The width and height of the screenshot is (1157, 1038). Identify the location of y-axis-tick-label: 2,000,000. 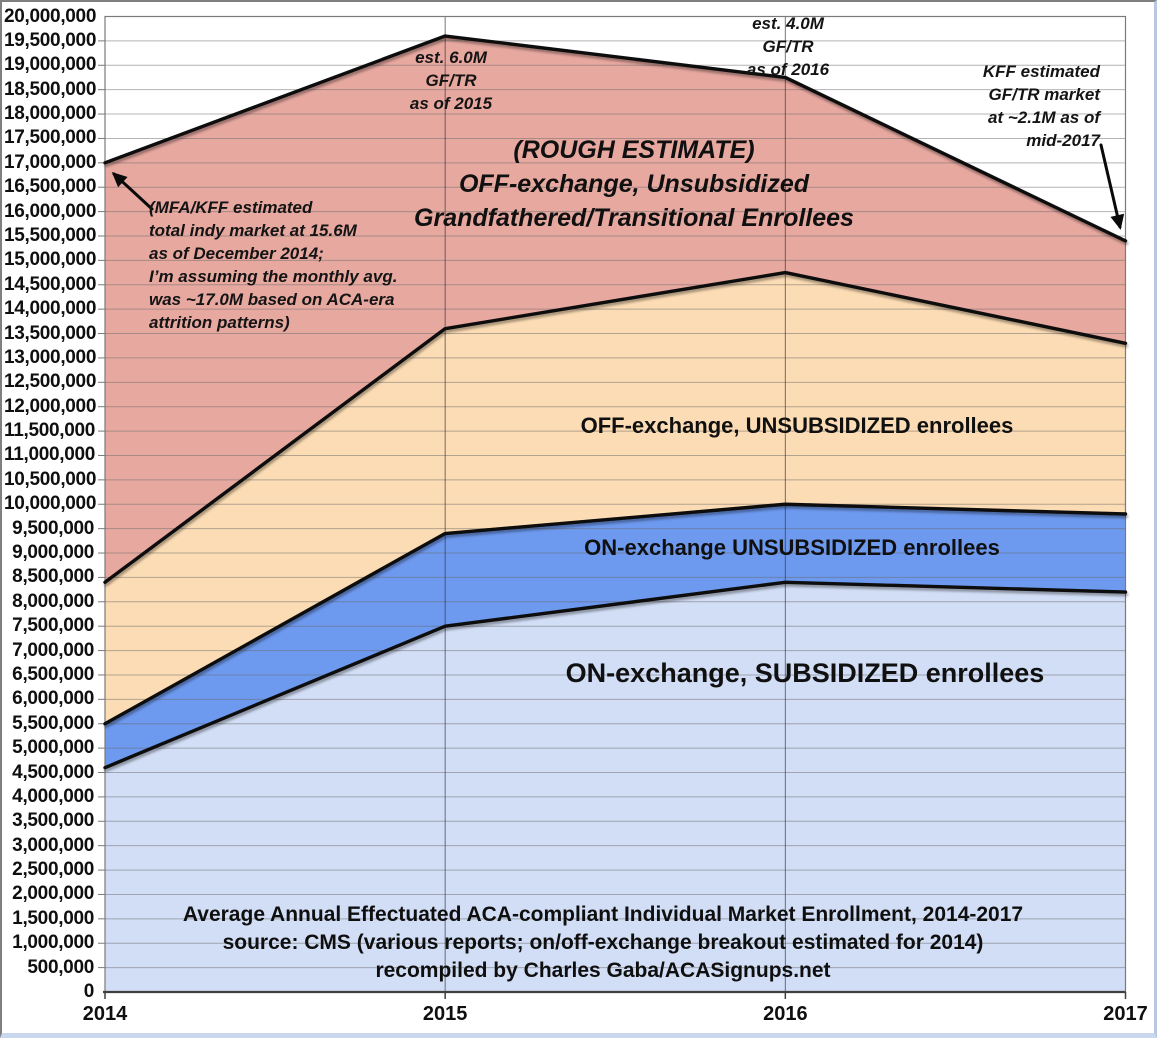
(53, 894).